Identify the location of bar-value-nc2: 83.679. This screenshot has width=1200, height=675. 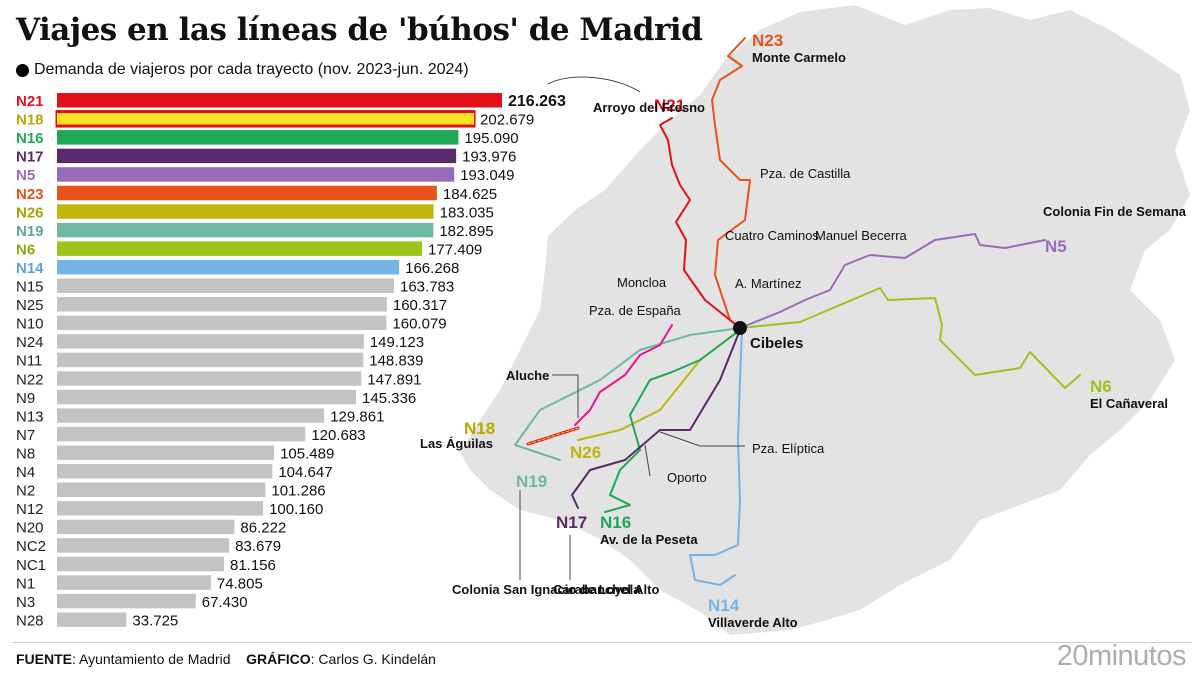
(258, 546).